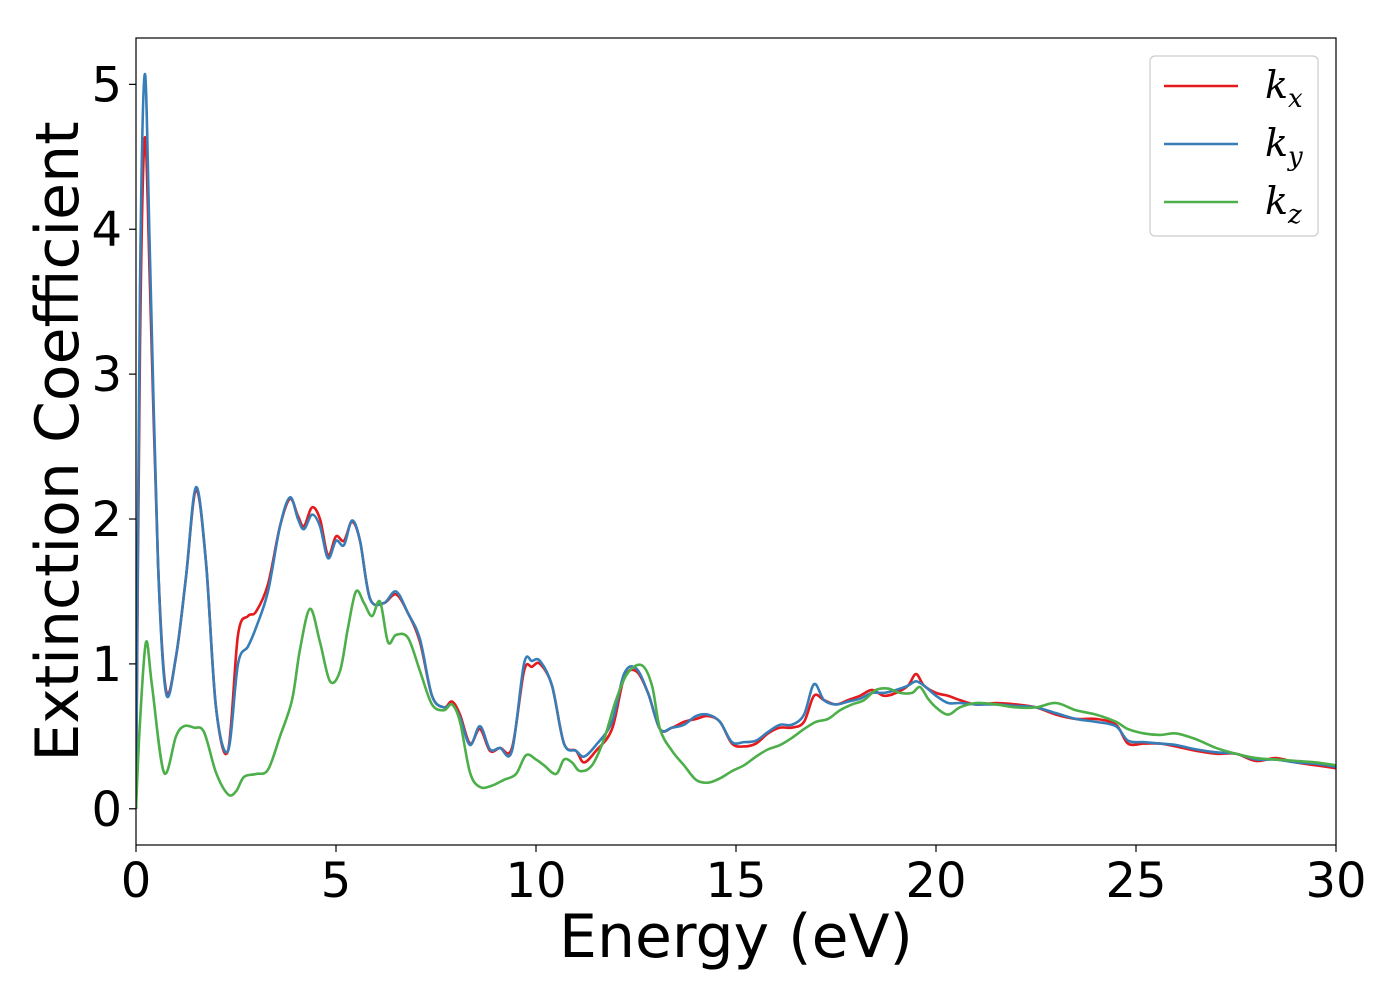 The width and height of the screenshot is (1400, 1000). What do you see at coordinates (736, 937) in the screenshot?
I see `x-axis-title: Energy (eV)` at bounding box center [736, 937].